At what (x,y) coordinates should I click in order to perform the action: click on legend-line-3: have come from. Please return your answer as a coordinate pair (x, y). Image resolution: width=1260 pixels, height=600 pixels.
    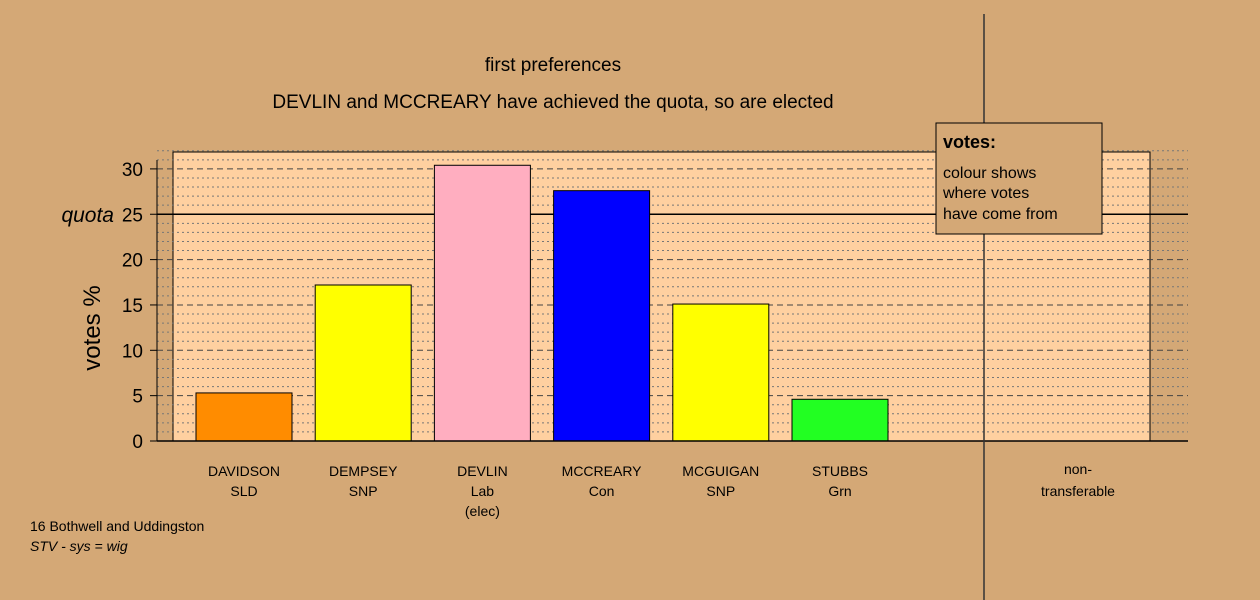
    Looking at the image, I should click on (1000, 214).